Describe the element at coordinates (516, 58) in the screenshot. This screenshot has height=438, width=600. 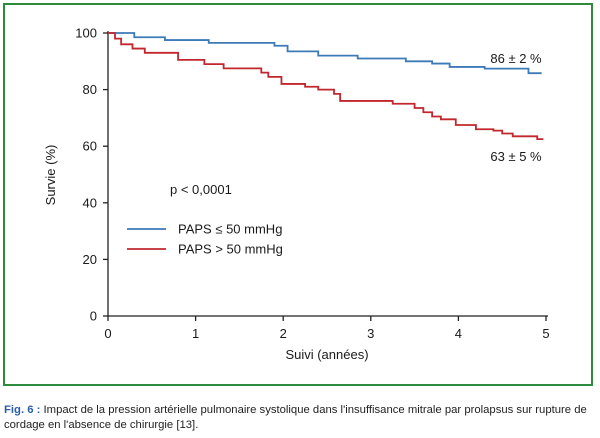
I see `series-end-label-1: 86 ± 2 %` at that location.